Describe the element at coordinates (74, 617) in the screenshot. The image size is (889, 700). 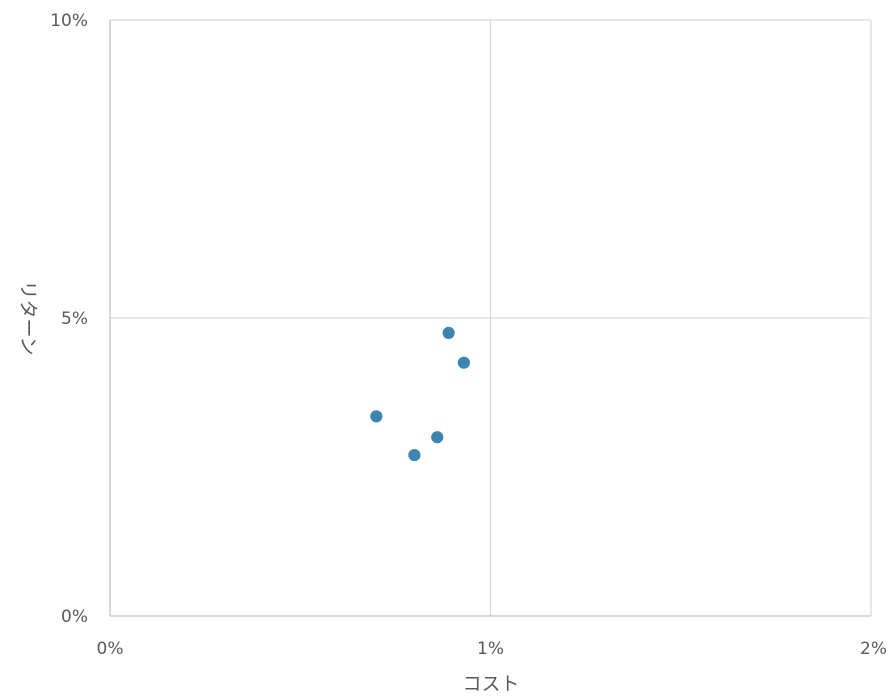
I see `y-tick-label: 0%` at that location.